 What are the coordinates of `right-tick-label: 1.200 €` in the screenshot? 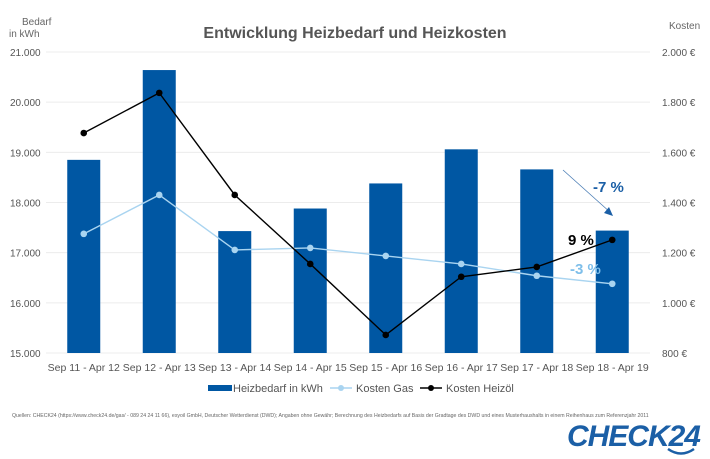 It's located at (679, 254).